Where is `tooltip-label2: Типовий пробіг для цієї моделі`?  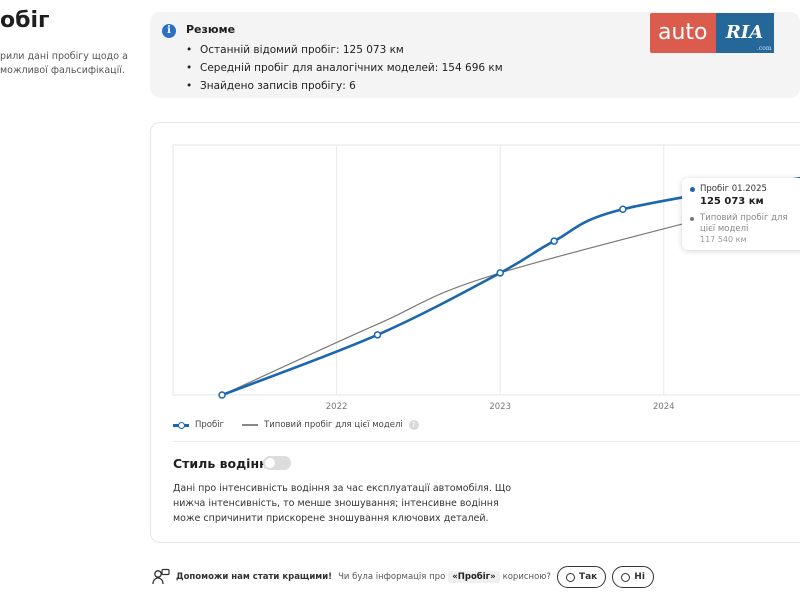
tooltip-label2: Типовий пробіг для цієї моделі is located at coordinates (744, 223).